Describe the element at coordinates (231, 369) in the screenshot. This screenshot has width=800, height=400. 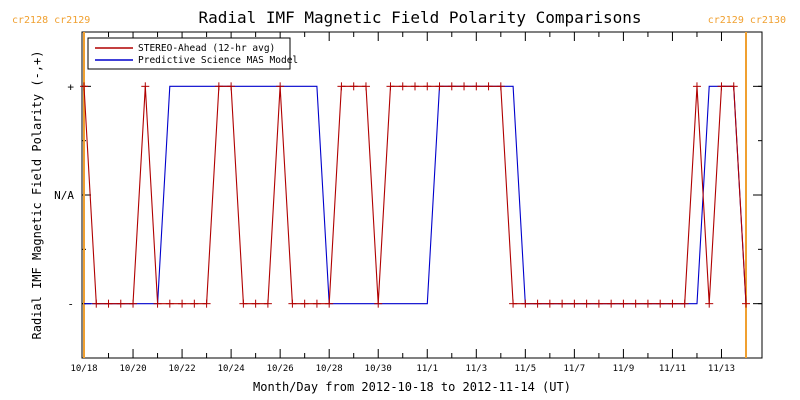
I see `x-tick-label: 10/24` at that location.